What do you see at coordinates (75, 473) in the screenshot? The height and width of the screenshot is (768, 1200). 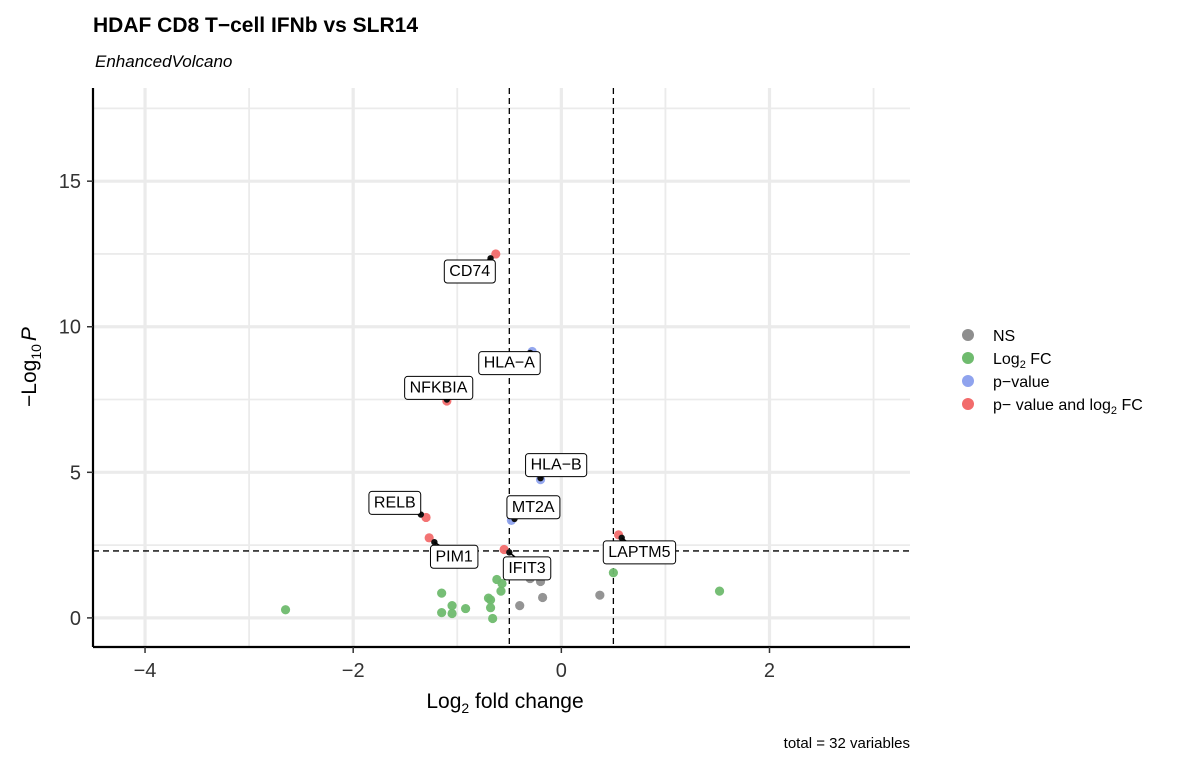 I see `y-tick-label: 5` at bounding box center [75, 473].